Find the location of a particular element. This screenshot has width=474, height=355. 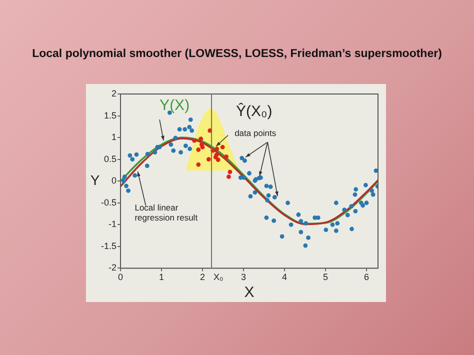

y-tick-label: 0.5 is located at coordinates (110, 159).